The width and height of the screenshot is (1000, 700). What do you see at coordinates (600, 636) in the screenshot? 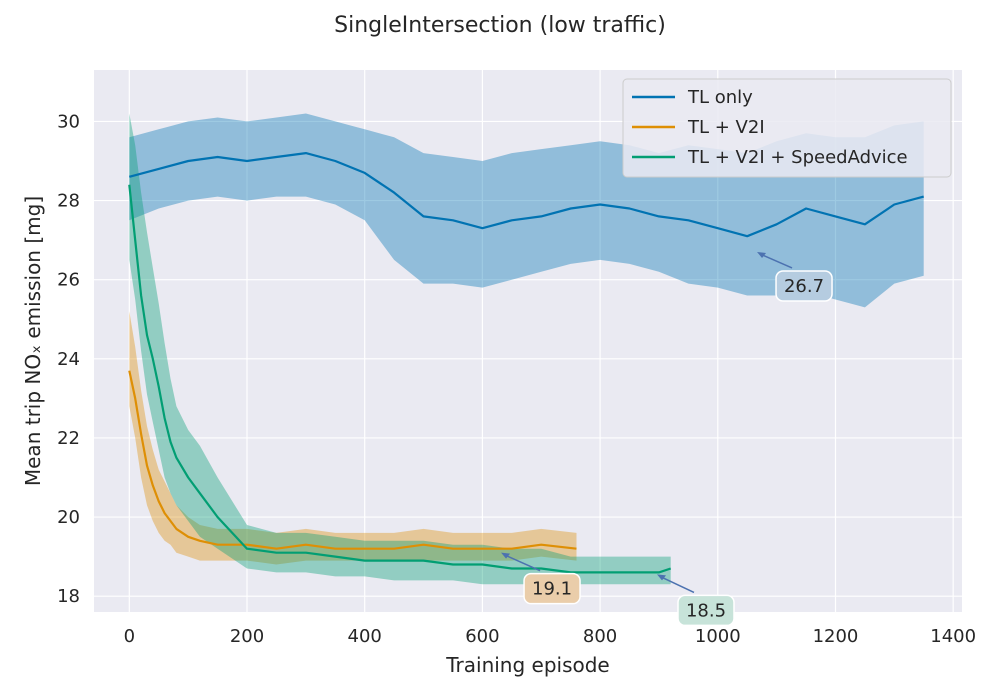
I see `x-tick-label: 800` at bounding box center [600, 636].